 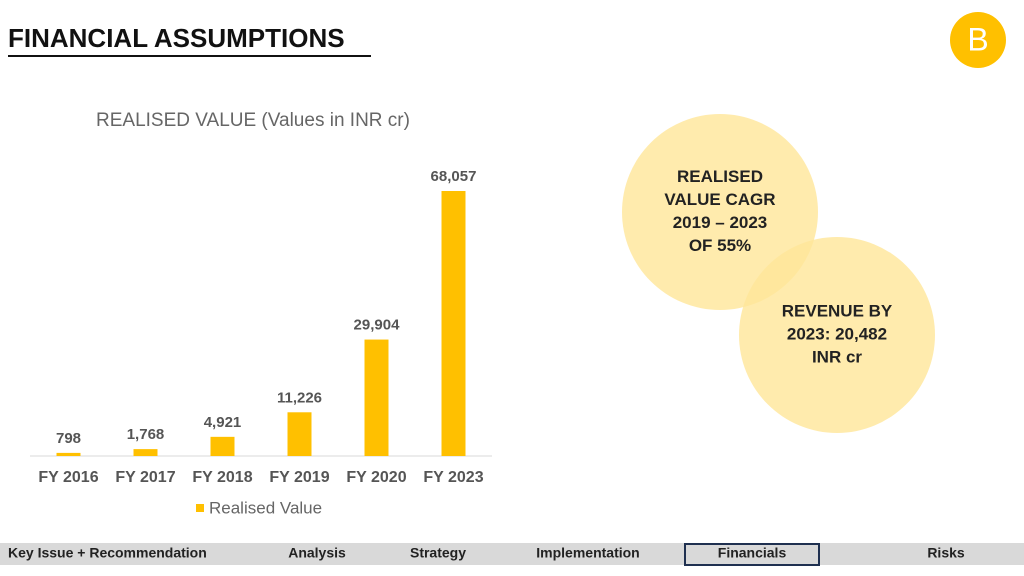 I want to click on x-tick-label: FY 2019, so click(x=299, y=477).